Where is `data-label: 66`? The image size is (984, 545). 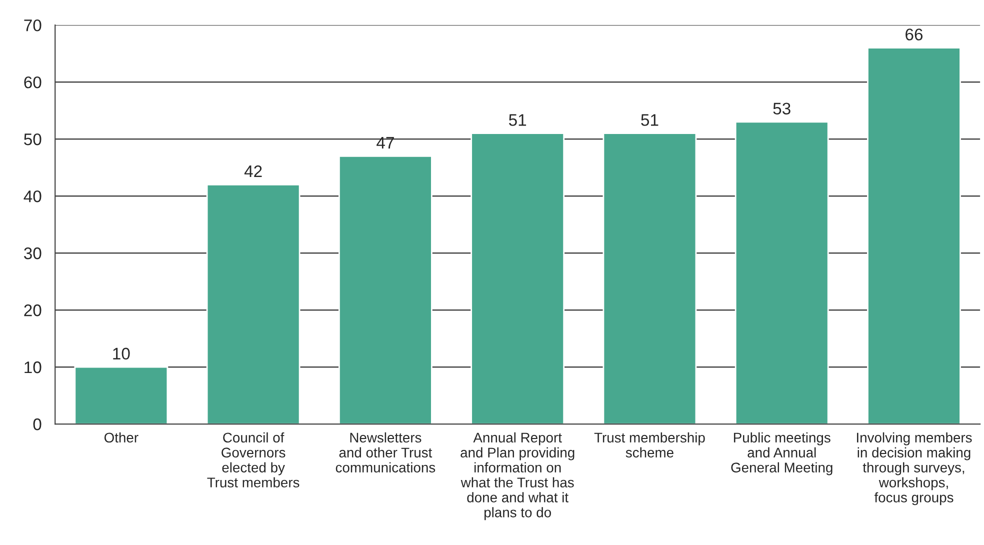 data-label: 66 is located at coordinates (914, 34).